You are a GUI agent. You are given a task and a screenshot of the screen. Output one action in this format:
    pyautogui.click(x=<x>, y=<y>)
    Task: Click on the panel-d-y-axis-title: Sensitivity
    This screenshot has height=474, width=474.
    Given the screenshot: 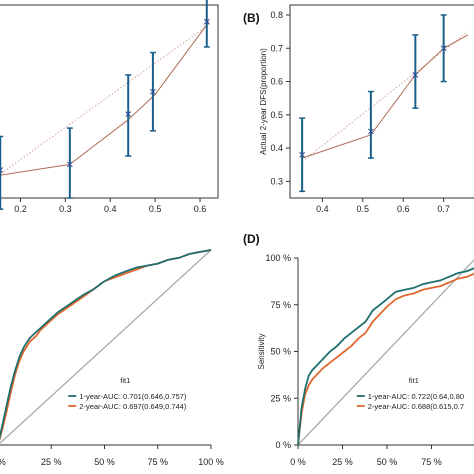 What is the action you would take?
    pyautogui.click(x=261, y=351)
    